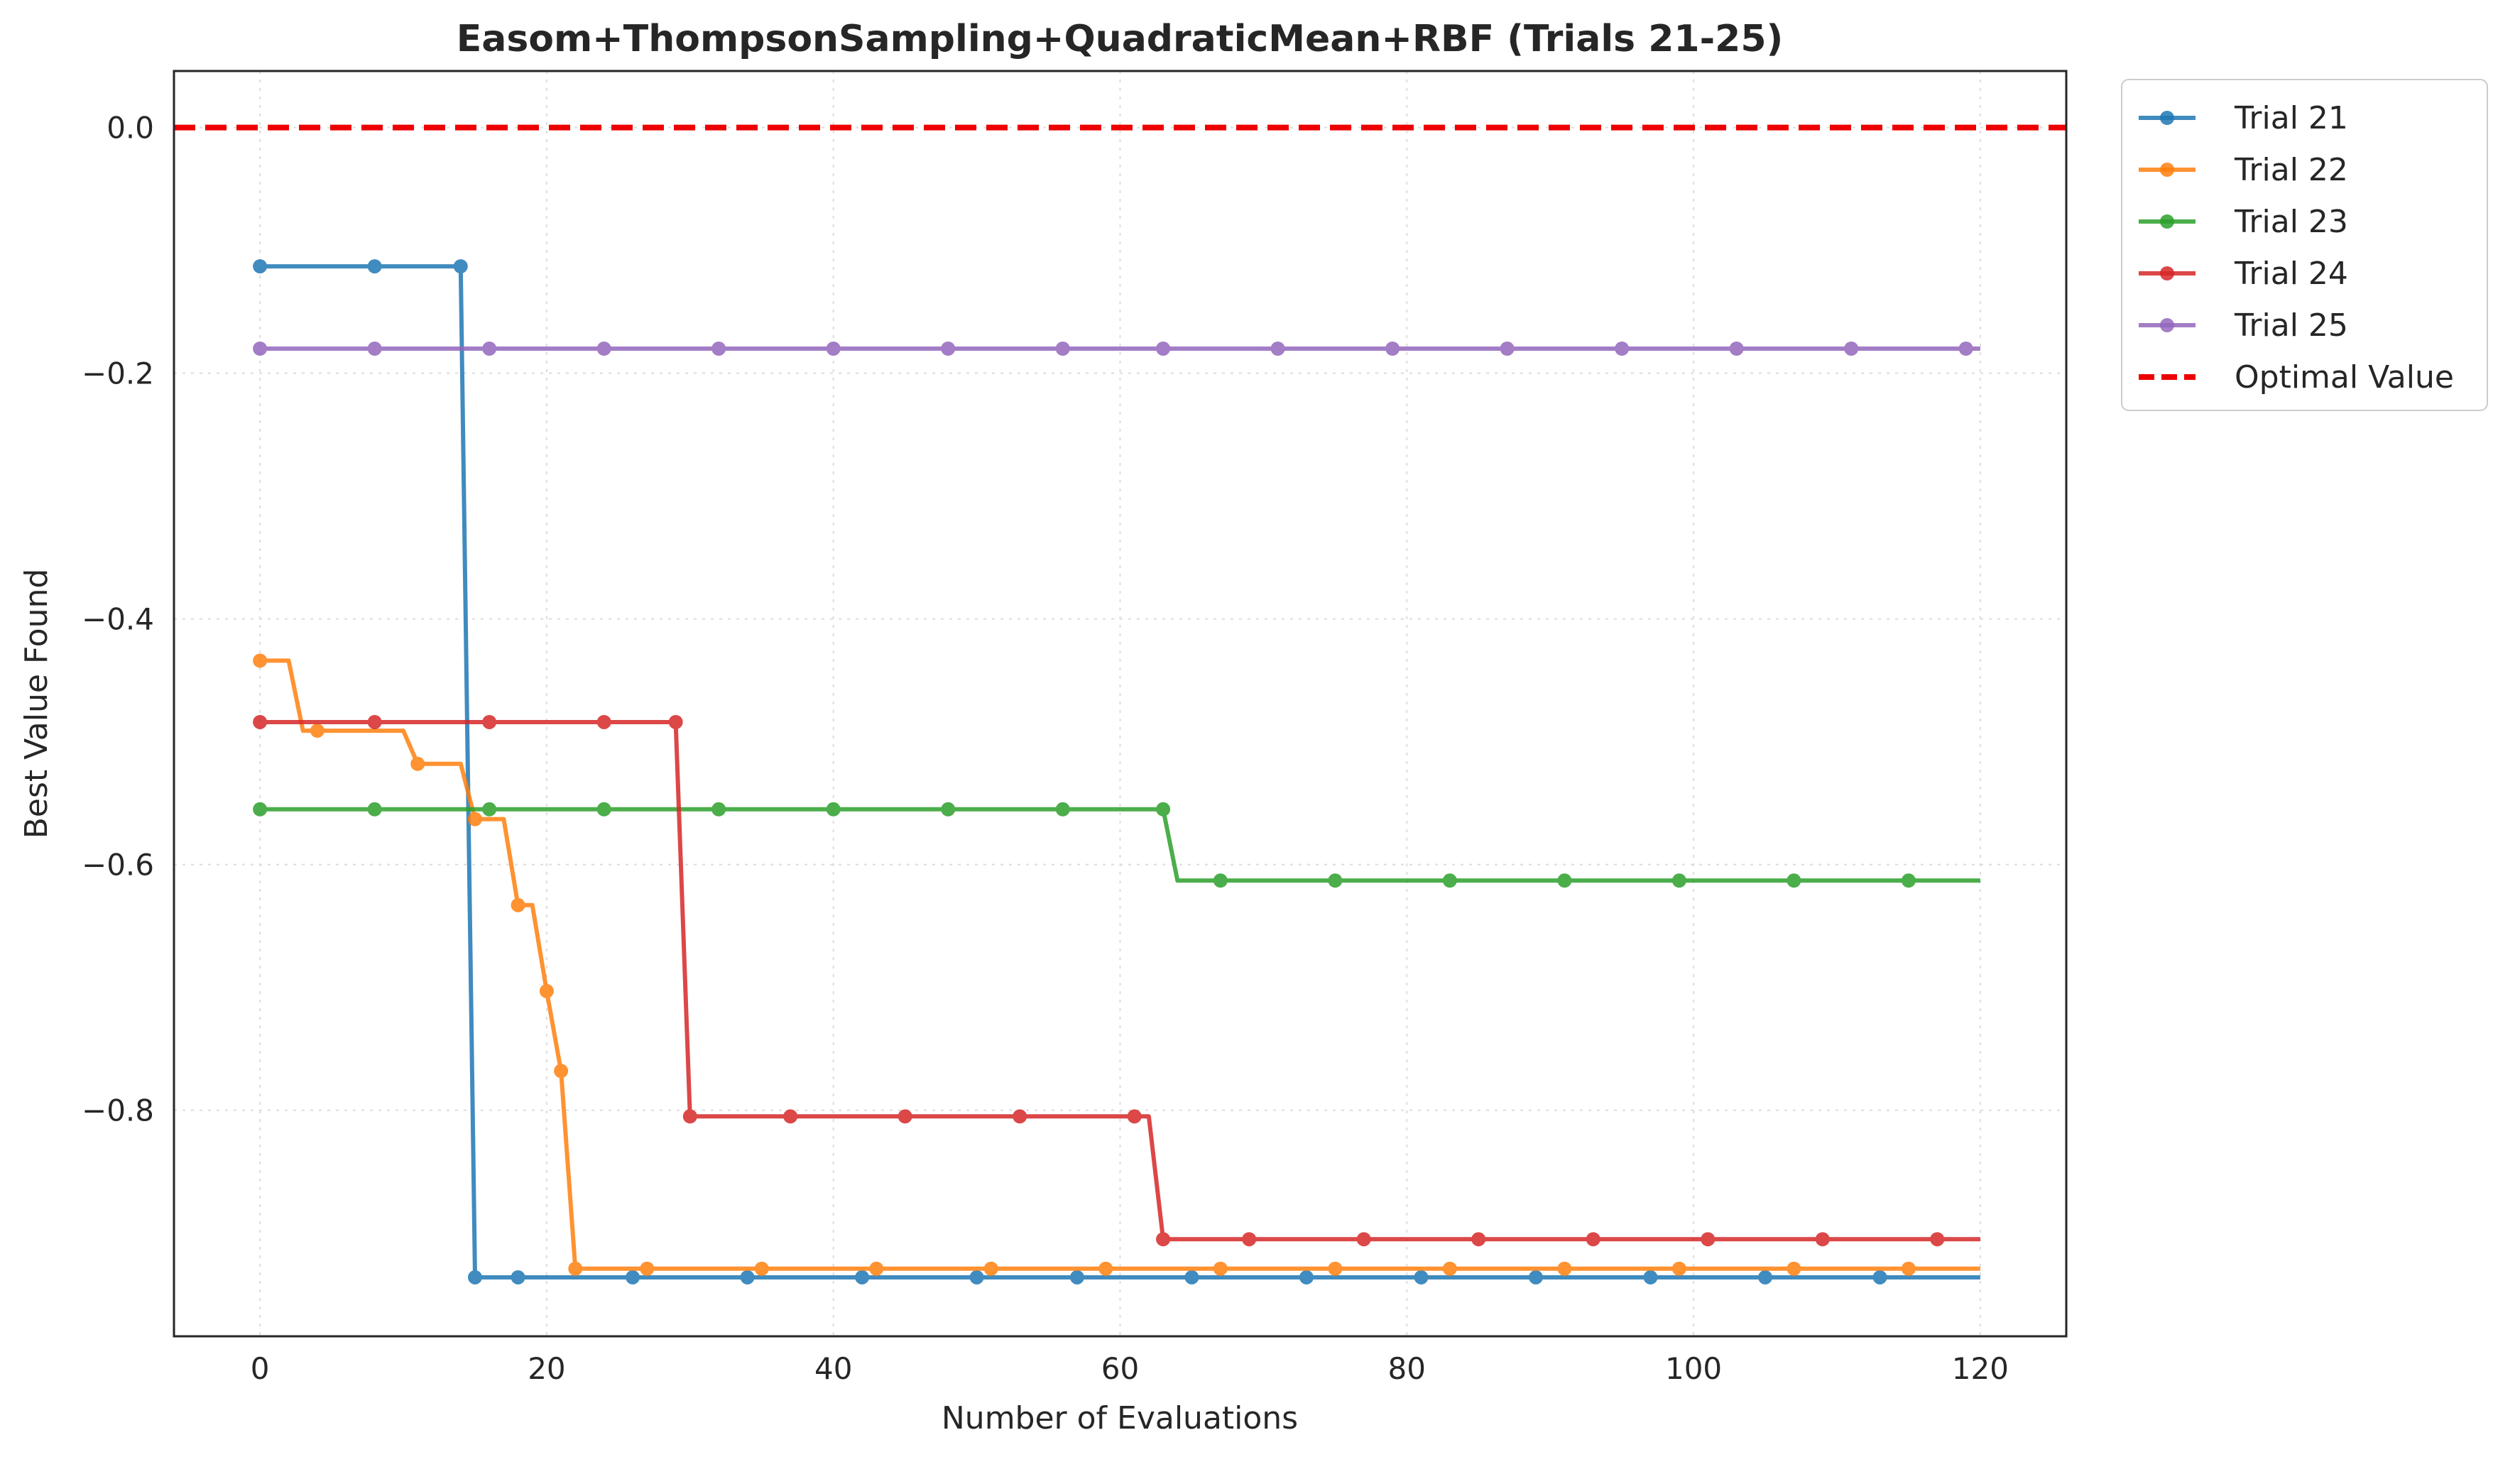 The height and width of the screenshot is (1457, 2520). Describe the element at coordinates (36, 704) in the screenshot. I see `y-axis-label: Best Value Found` at that location.